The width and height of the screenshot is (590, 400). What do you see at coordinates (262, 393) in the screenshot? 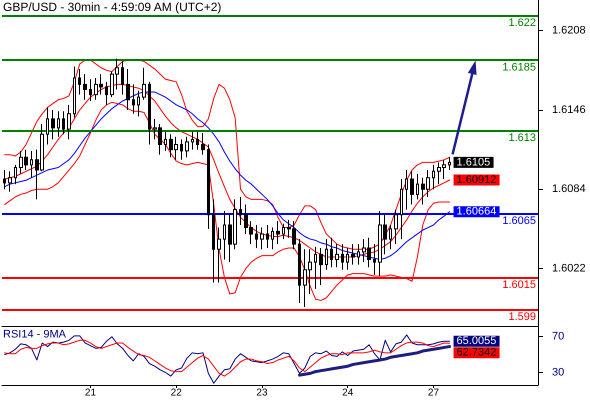
I see `x-tick-label: 23` at bounding box center [262, 393].